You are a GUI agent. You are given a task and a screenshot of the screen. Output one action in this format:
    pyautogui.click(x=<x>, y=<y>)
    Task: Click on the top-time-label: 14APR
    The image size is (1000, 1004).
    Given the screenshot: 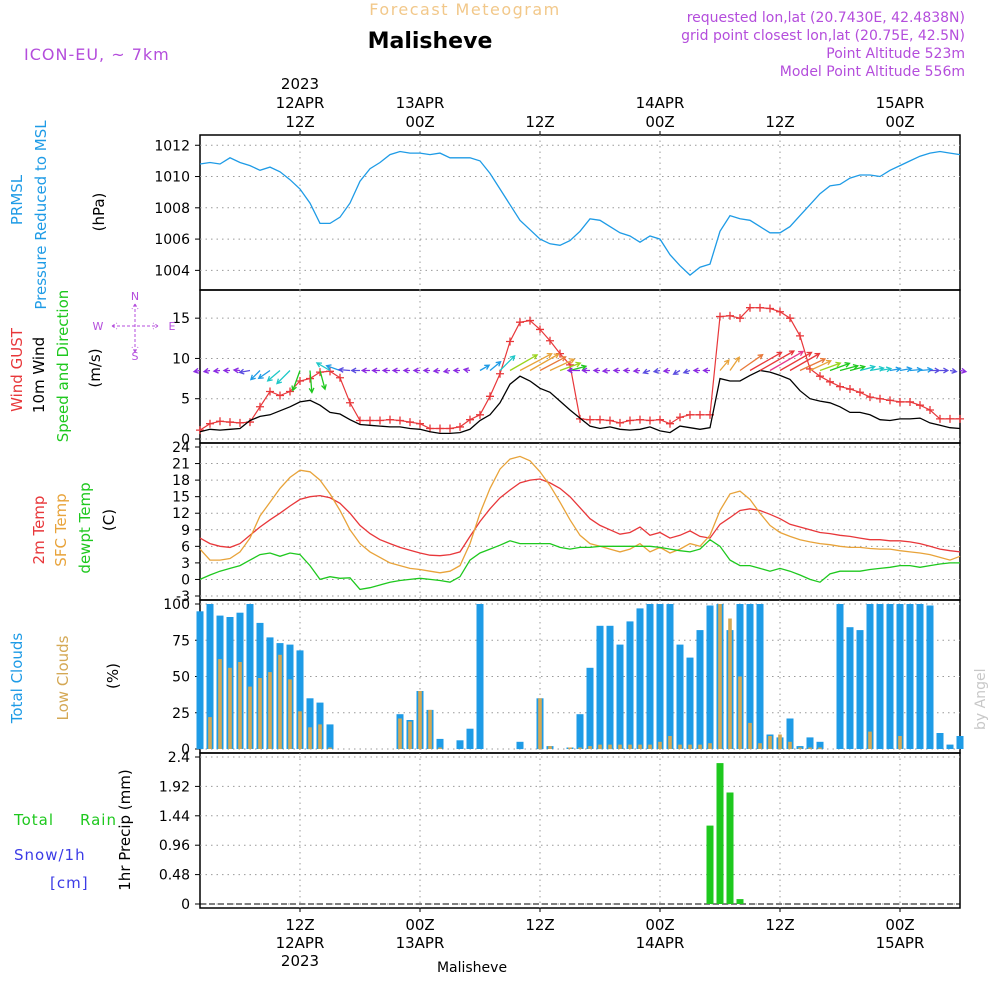 What is the action you would take?
    pyautogui.click(x=660, y=103)
    